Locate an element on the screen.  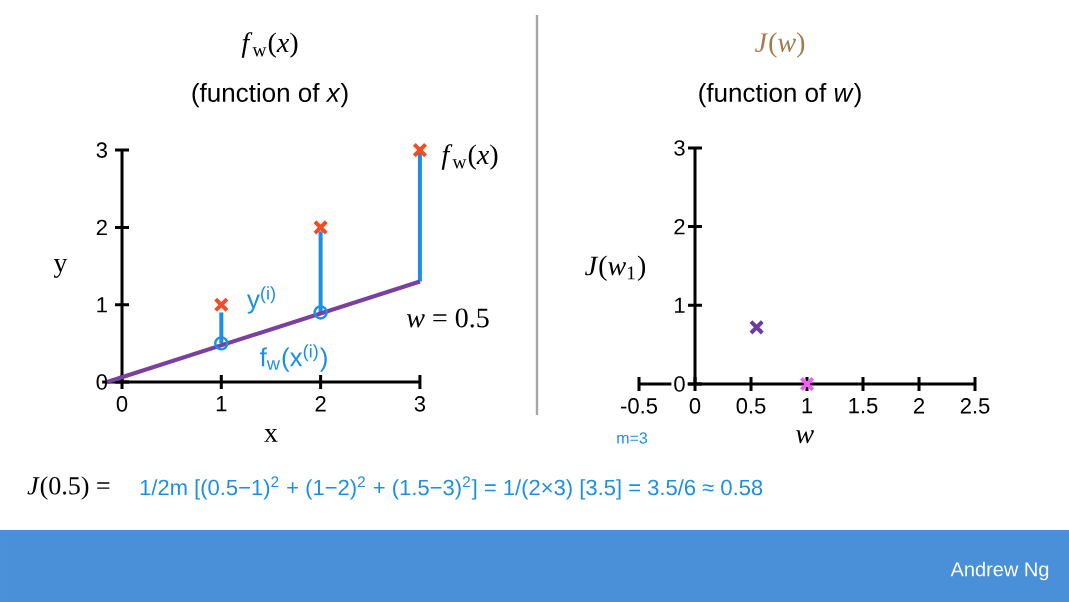
y-axis-title: J(w$_{1}$) is located at coordinates (615, 268).